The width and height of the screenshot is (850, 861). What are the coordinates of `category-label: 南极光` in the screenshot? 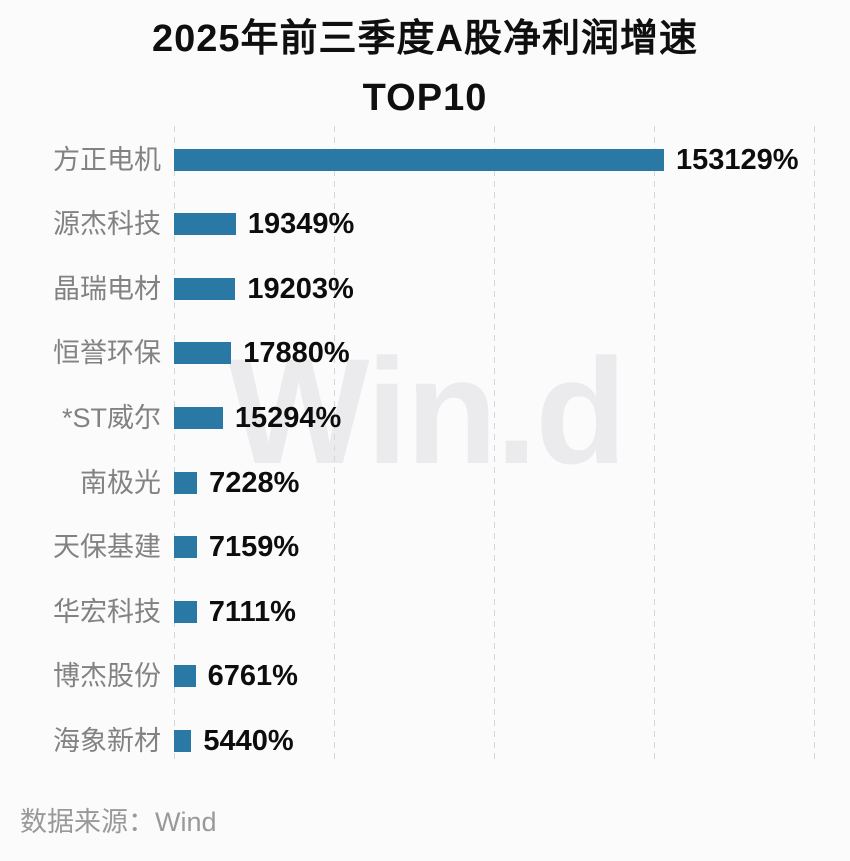 It's located at (120, 482).